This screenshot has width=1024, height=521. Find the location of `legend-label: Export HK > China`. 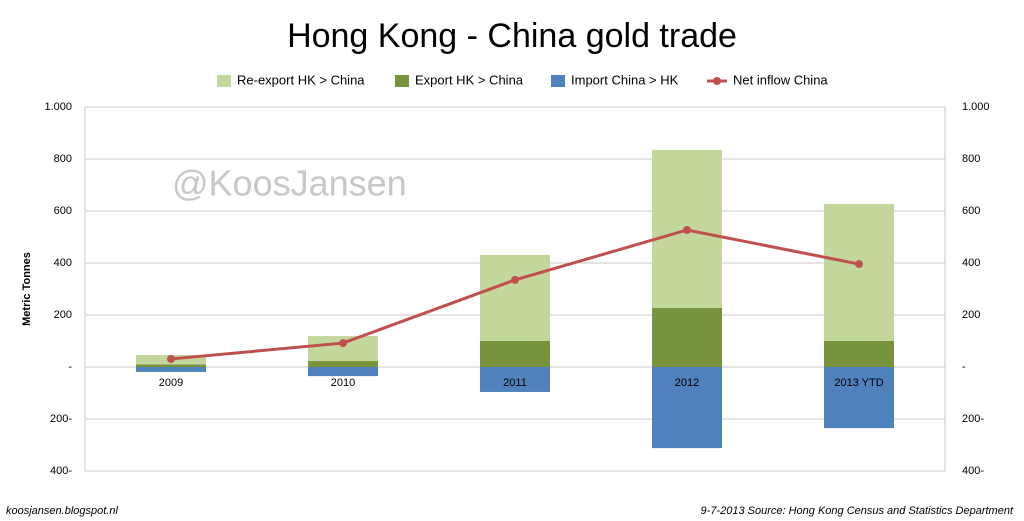

legend-label: Export HK > China is located at coordinates (469, 79).